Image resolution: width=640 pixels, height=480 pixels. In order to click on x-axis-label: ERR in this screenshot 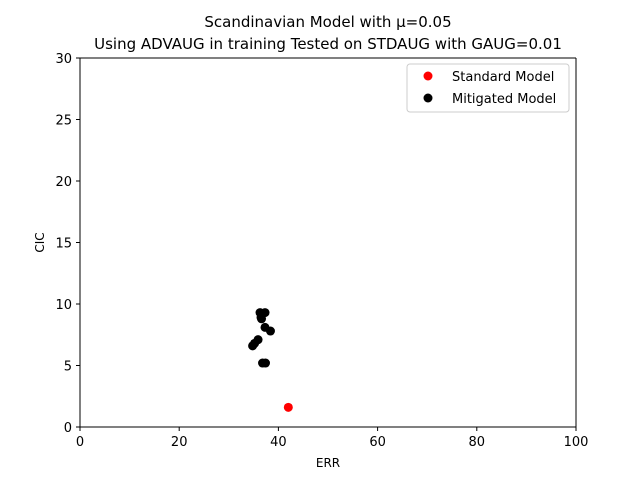, I will do `click(328, 463)`.